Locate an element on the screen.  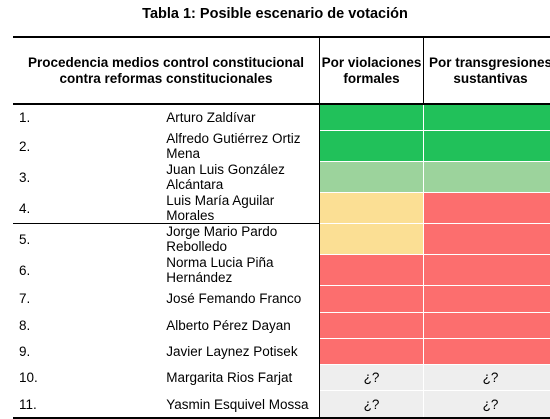
row-number: 1. is located at coordinates (89, 117).